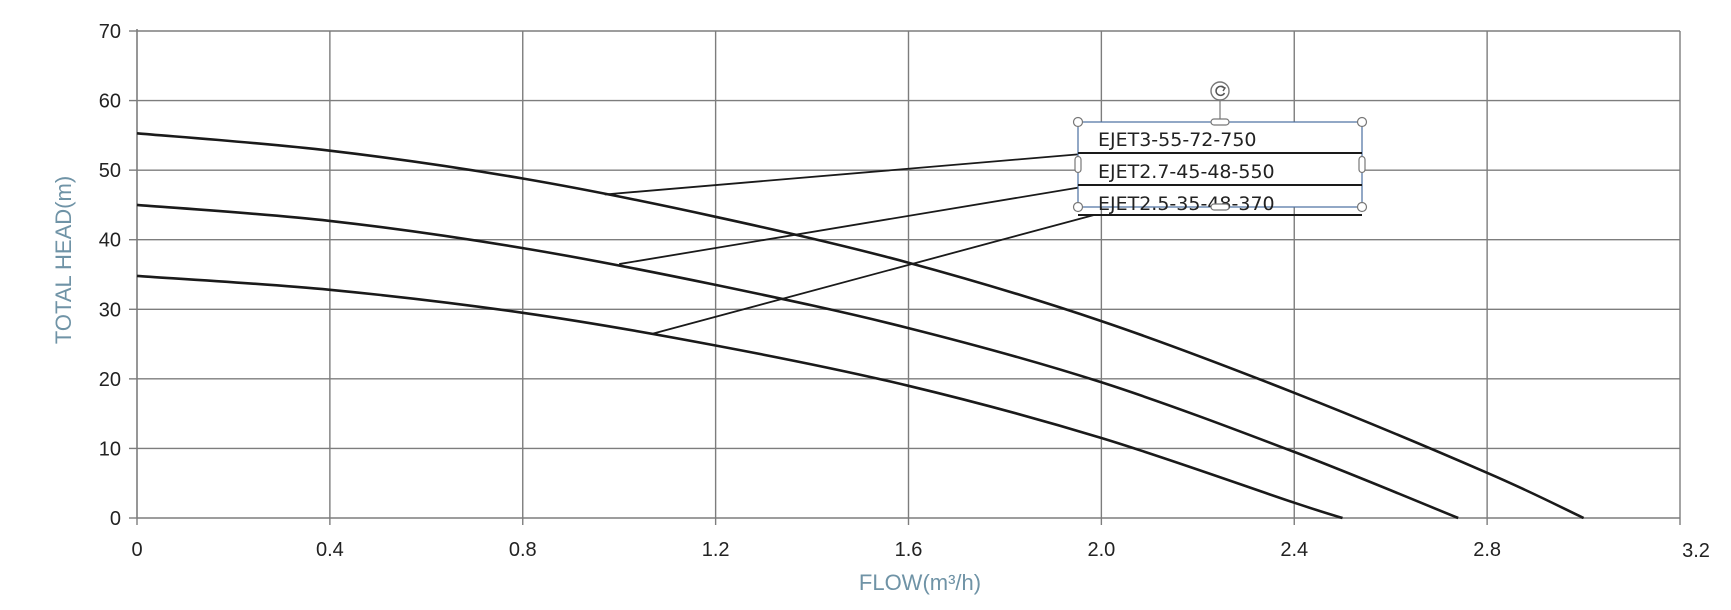 This screenshot has height=610, width=1731. What do you see at coordinates (920, 582) in the screenshot?
I see `x-axis-title: FLOW(m³/h)` at bounding box center [920, 582].